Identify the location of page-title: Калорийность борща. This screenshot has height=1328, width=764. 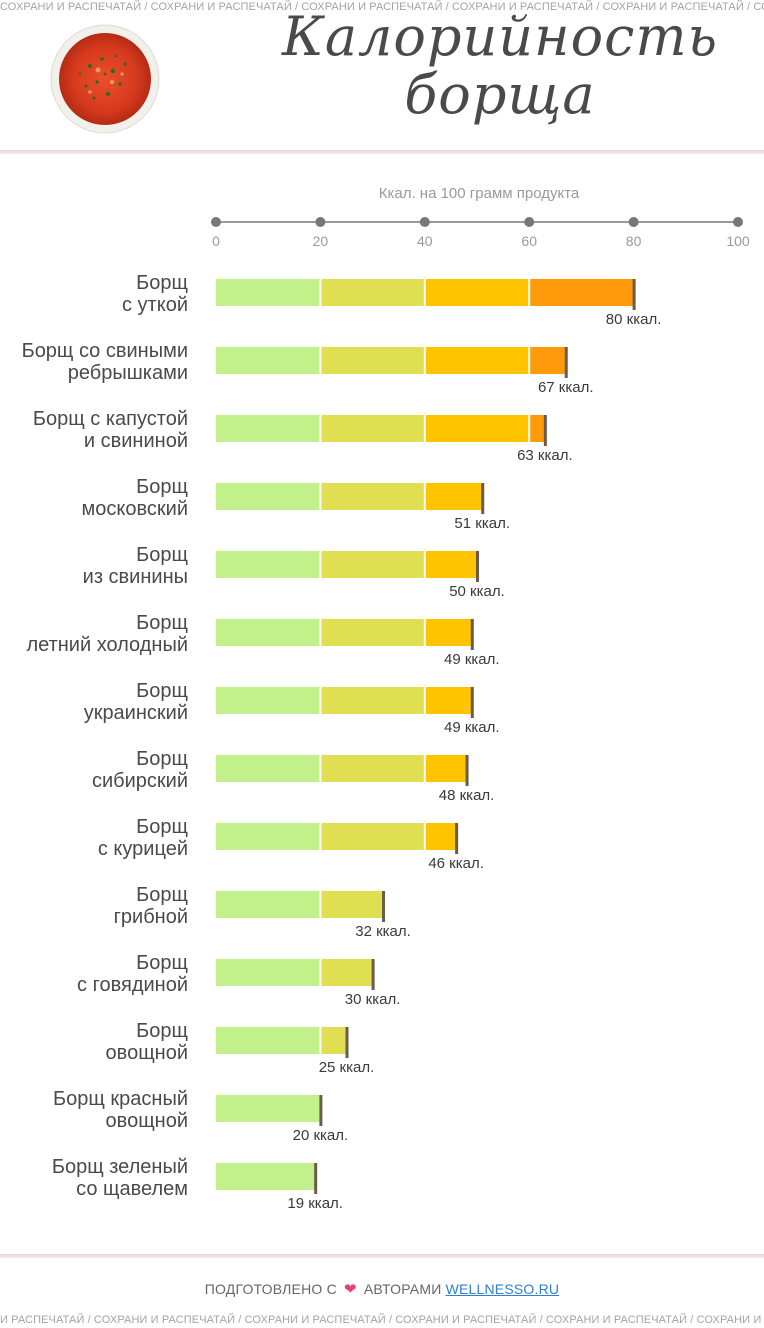
(500, 65).